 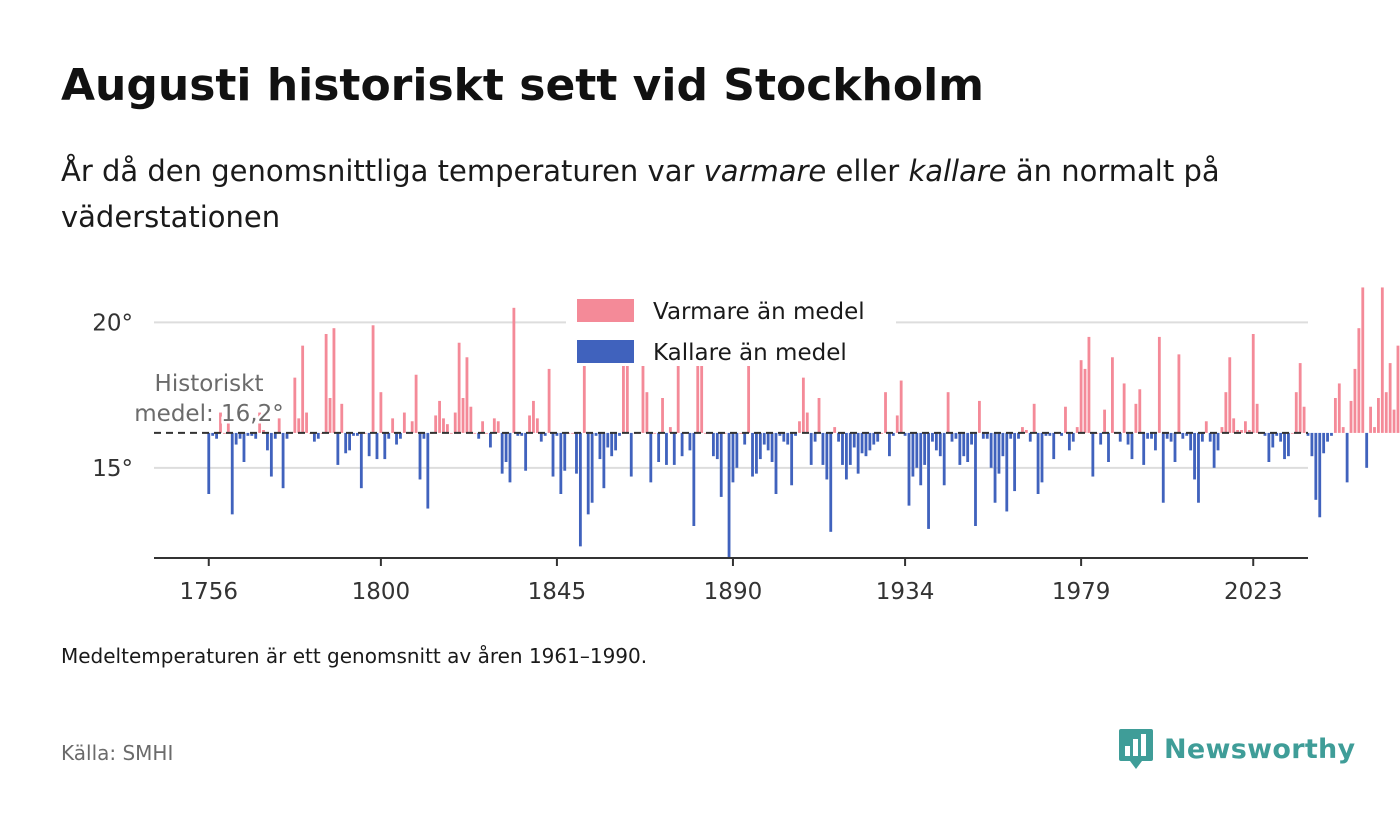 What do you see at coordinates (1281, 437) in the screenshot?
I see `bar-2030` at bounding box center [1281, 437].